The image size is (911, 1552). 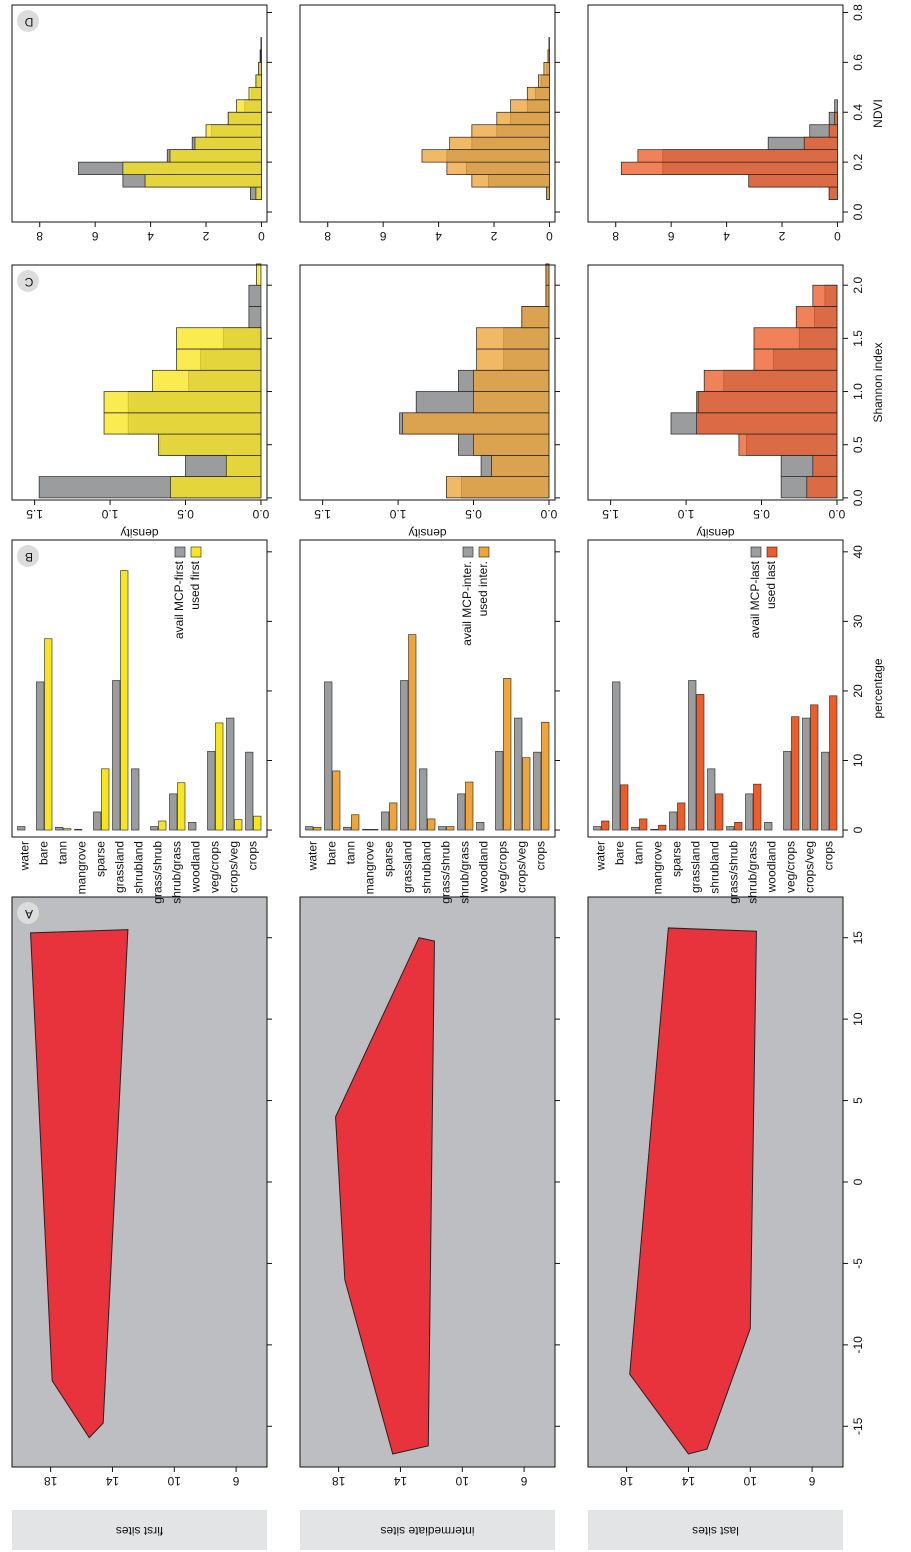 What do you see at coordinates (858, 1426) in the screenshot?
I see `x-tick-label: -15` at bounding box center [858, 1426].